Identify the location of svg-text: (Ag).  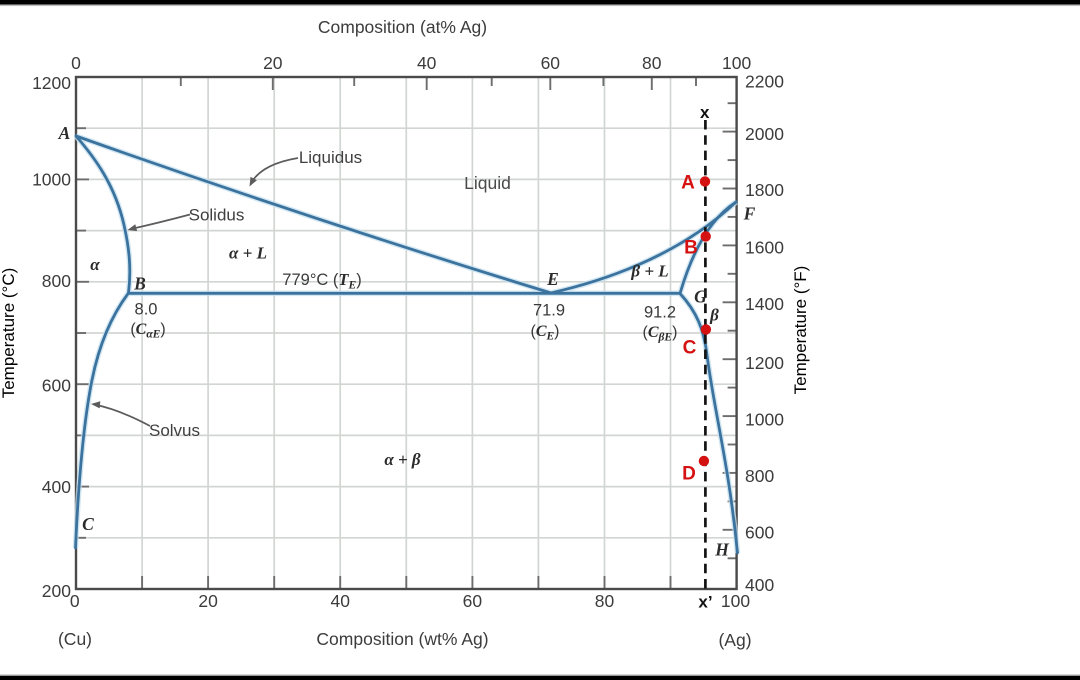
(734, 640).